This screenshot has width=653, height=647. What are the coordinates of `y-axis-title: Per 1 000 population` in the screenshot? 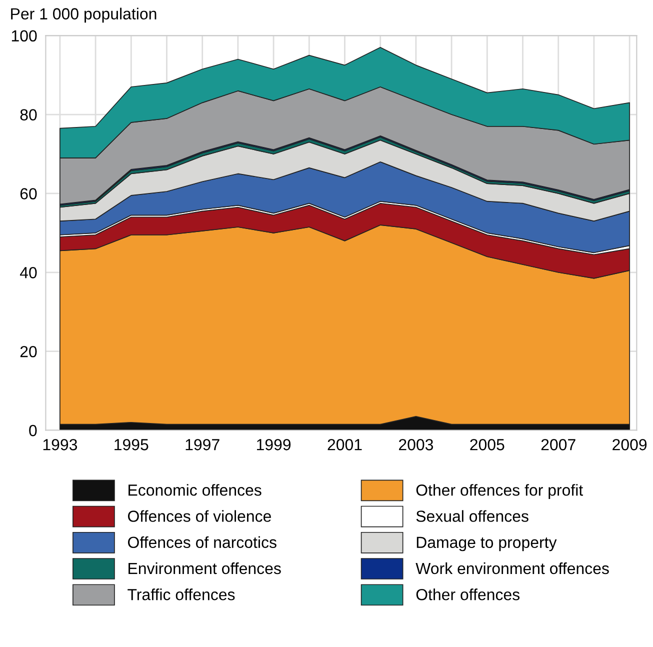 It's located at (83, 15).